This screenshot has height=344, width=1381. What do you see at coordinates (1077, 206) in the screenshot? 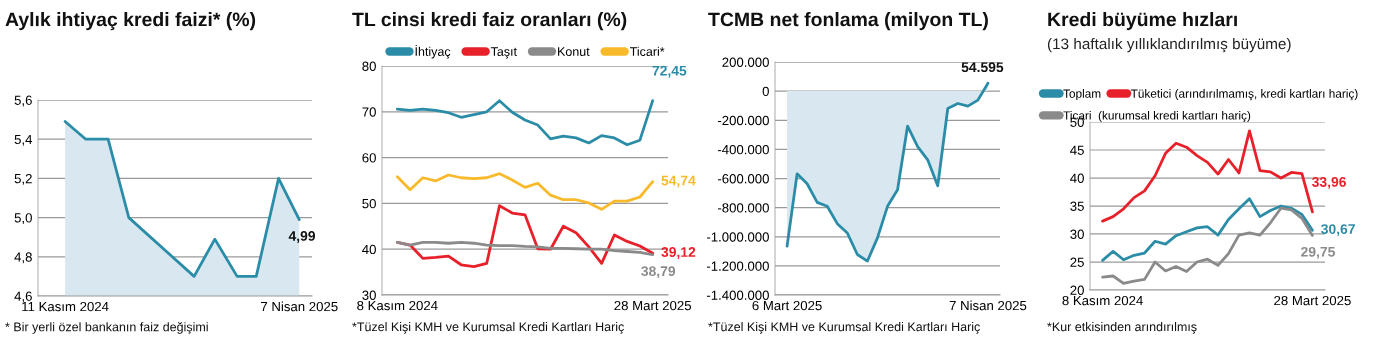
I see `y-tick-label: 35` at bounding box center [1077, 206].